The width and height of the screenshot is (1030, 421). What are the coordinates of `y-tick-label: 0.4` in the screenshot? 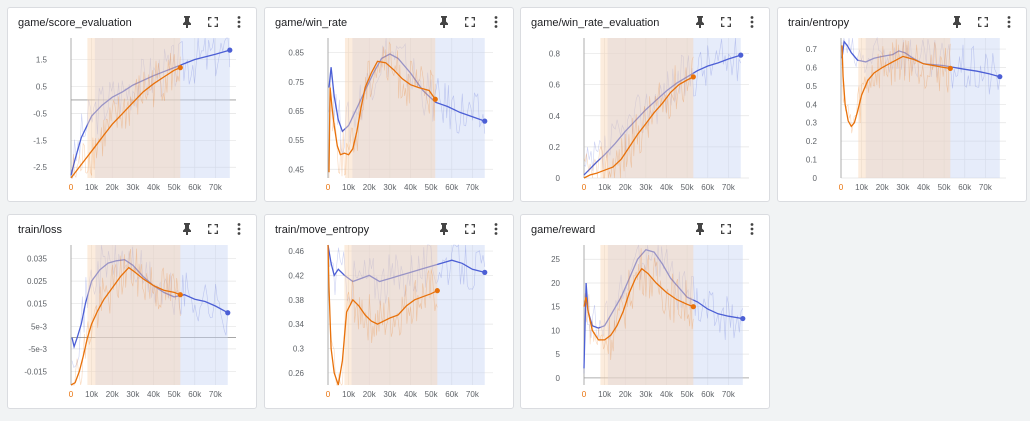 It's located at (812, 104).